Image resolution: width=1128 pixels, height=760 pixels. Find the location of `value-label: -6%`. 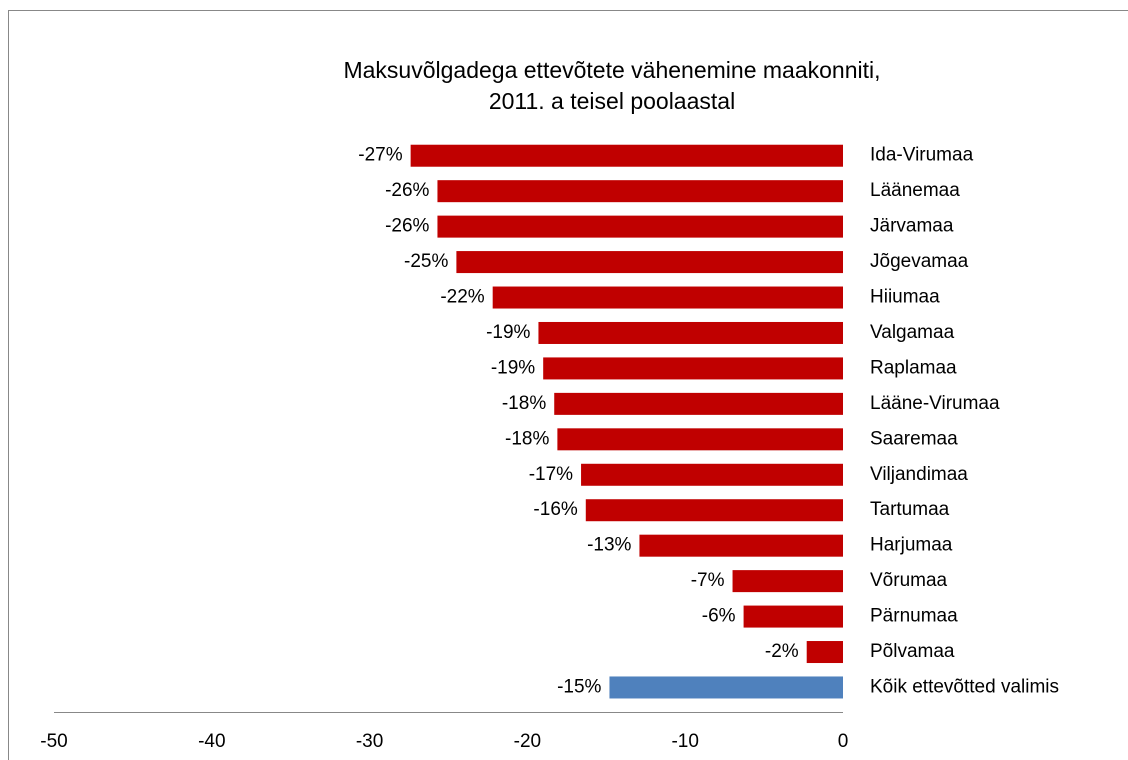

value-label: -6% is located at coordinates (719, 616).